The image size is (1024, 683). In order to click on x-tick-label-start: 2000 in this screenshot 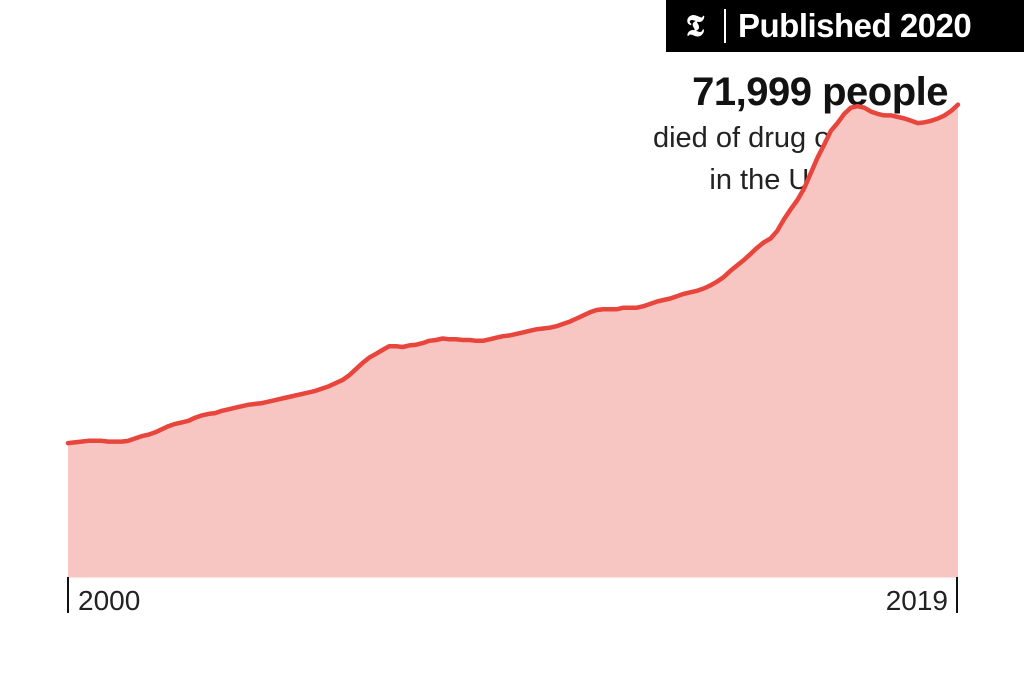, I will do `click(109, 600)`.